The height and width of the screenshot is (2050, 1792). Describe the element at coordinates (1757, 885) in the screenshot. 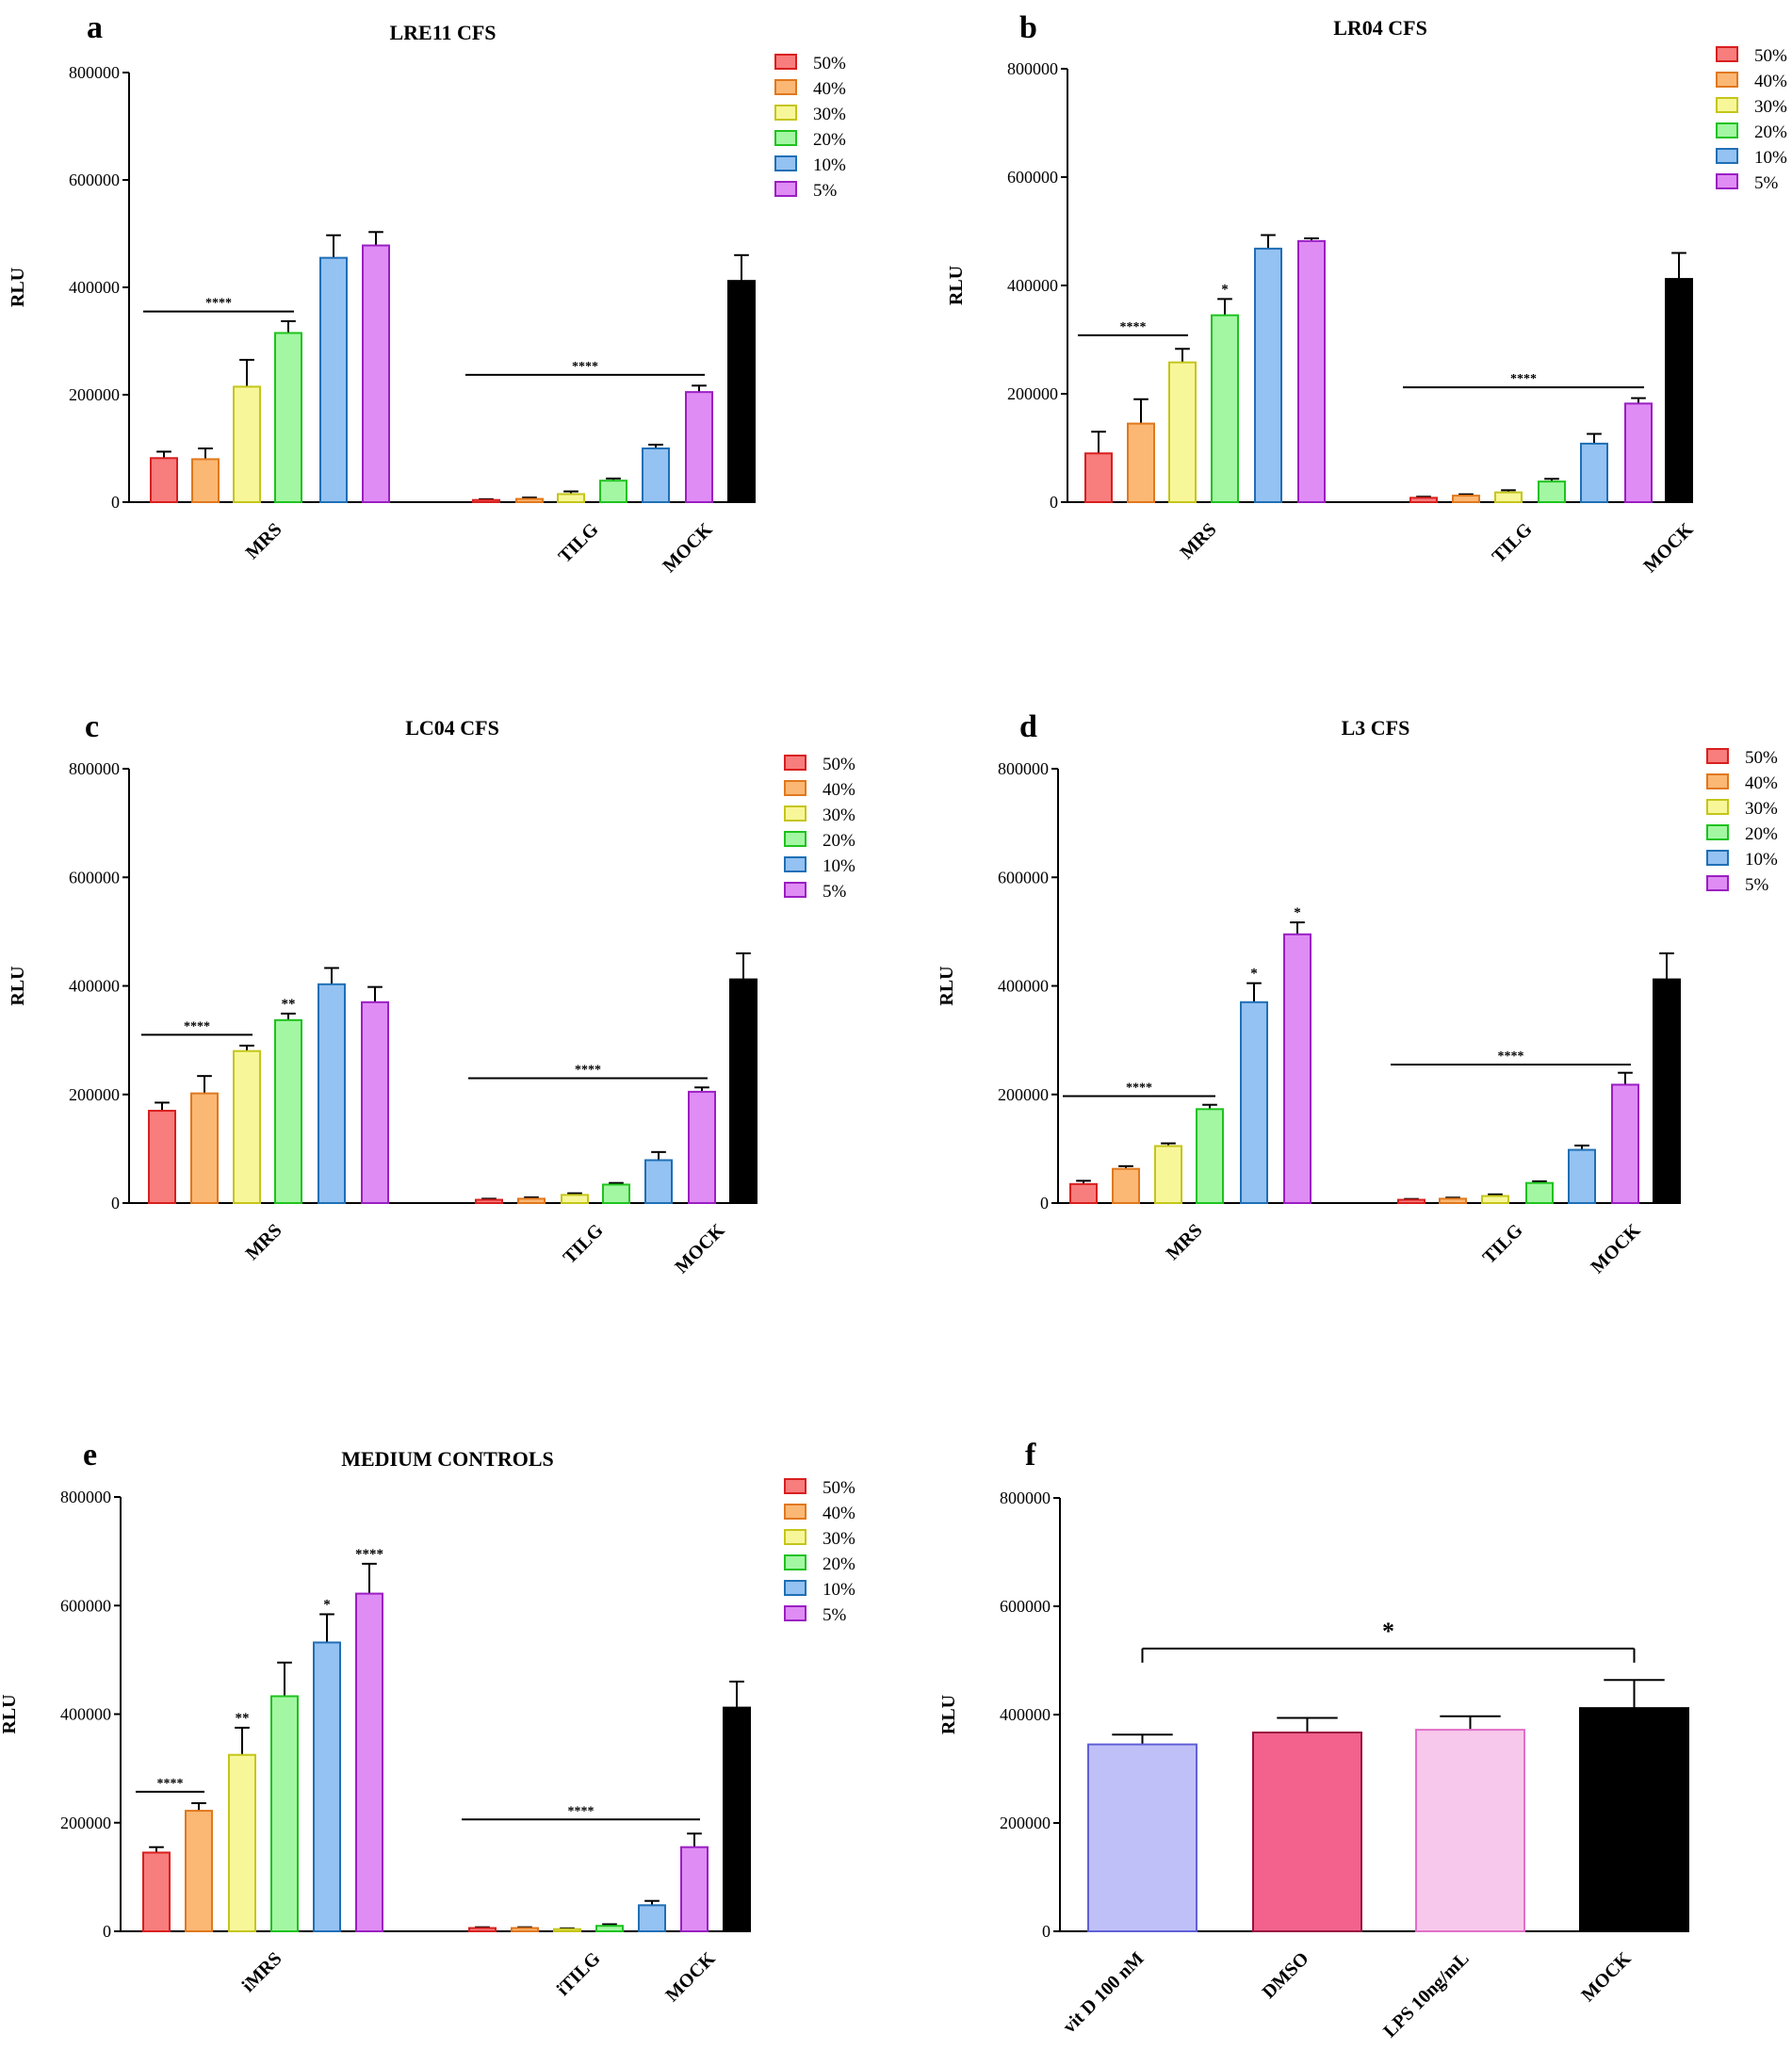

I see `legend-label: 5%` at that location.